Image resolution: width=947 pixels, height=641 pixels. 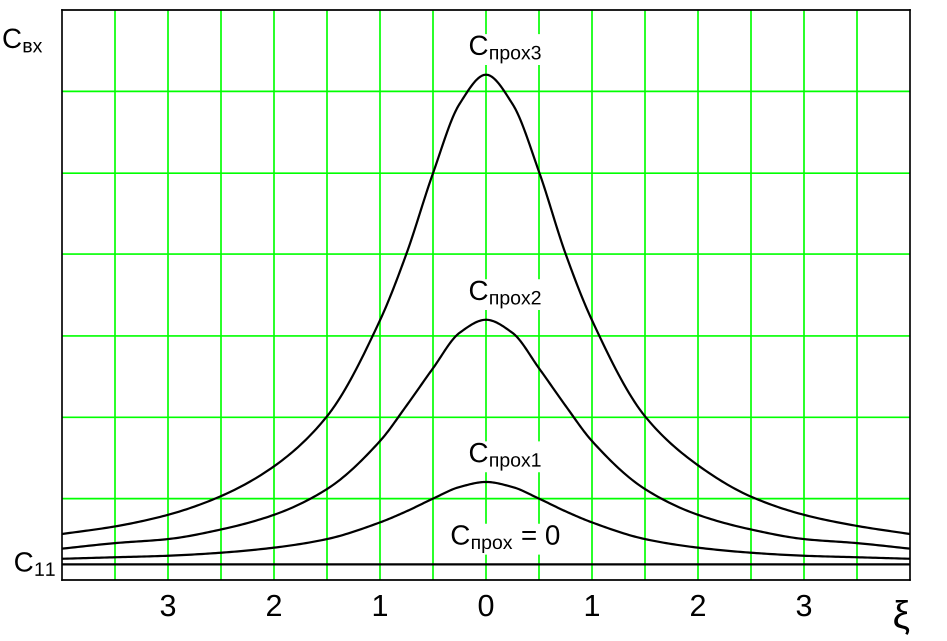 I want to click on series-label: C$_{прох3}$, so click(x=505, y=50).